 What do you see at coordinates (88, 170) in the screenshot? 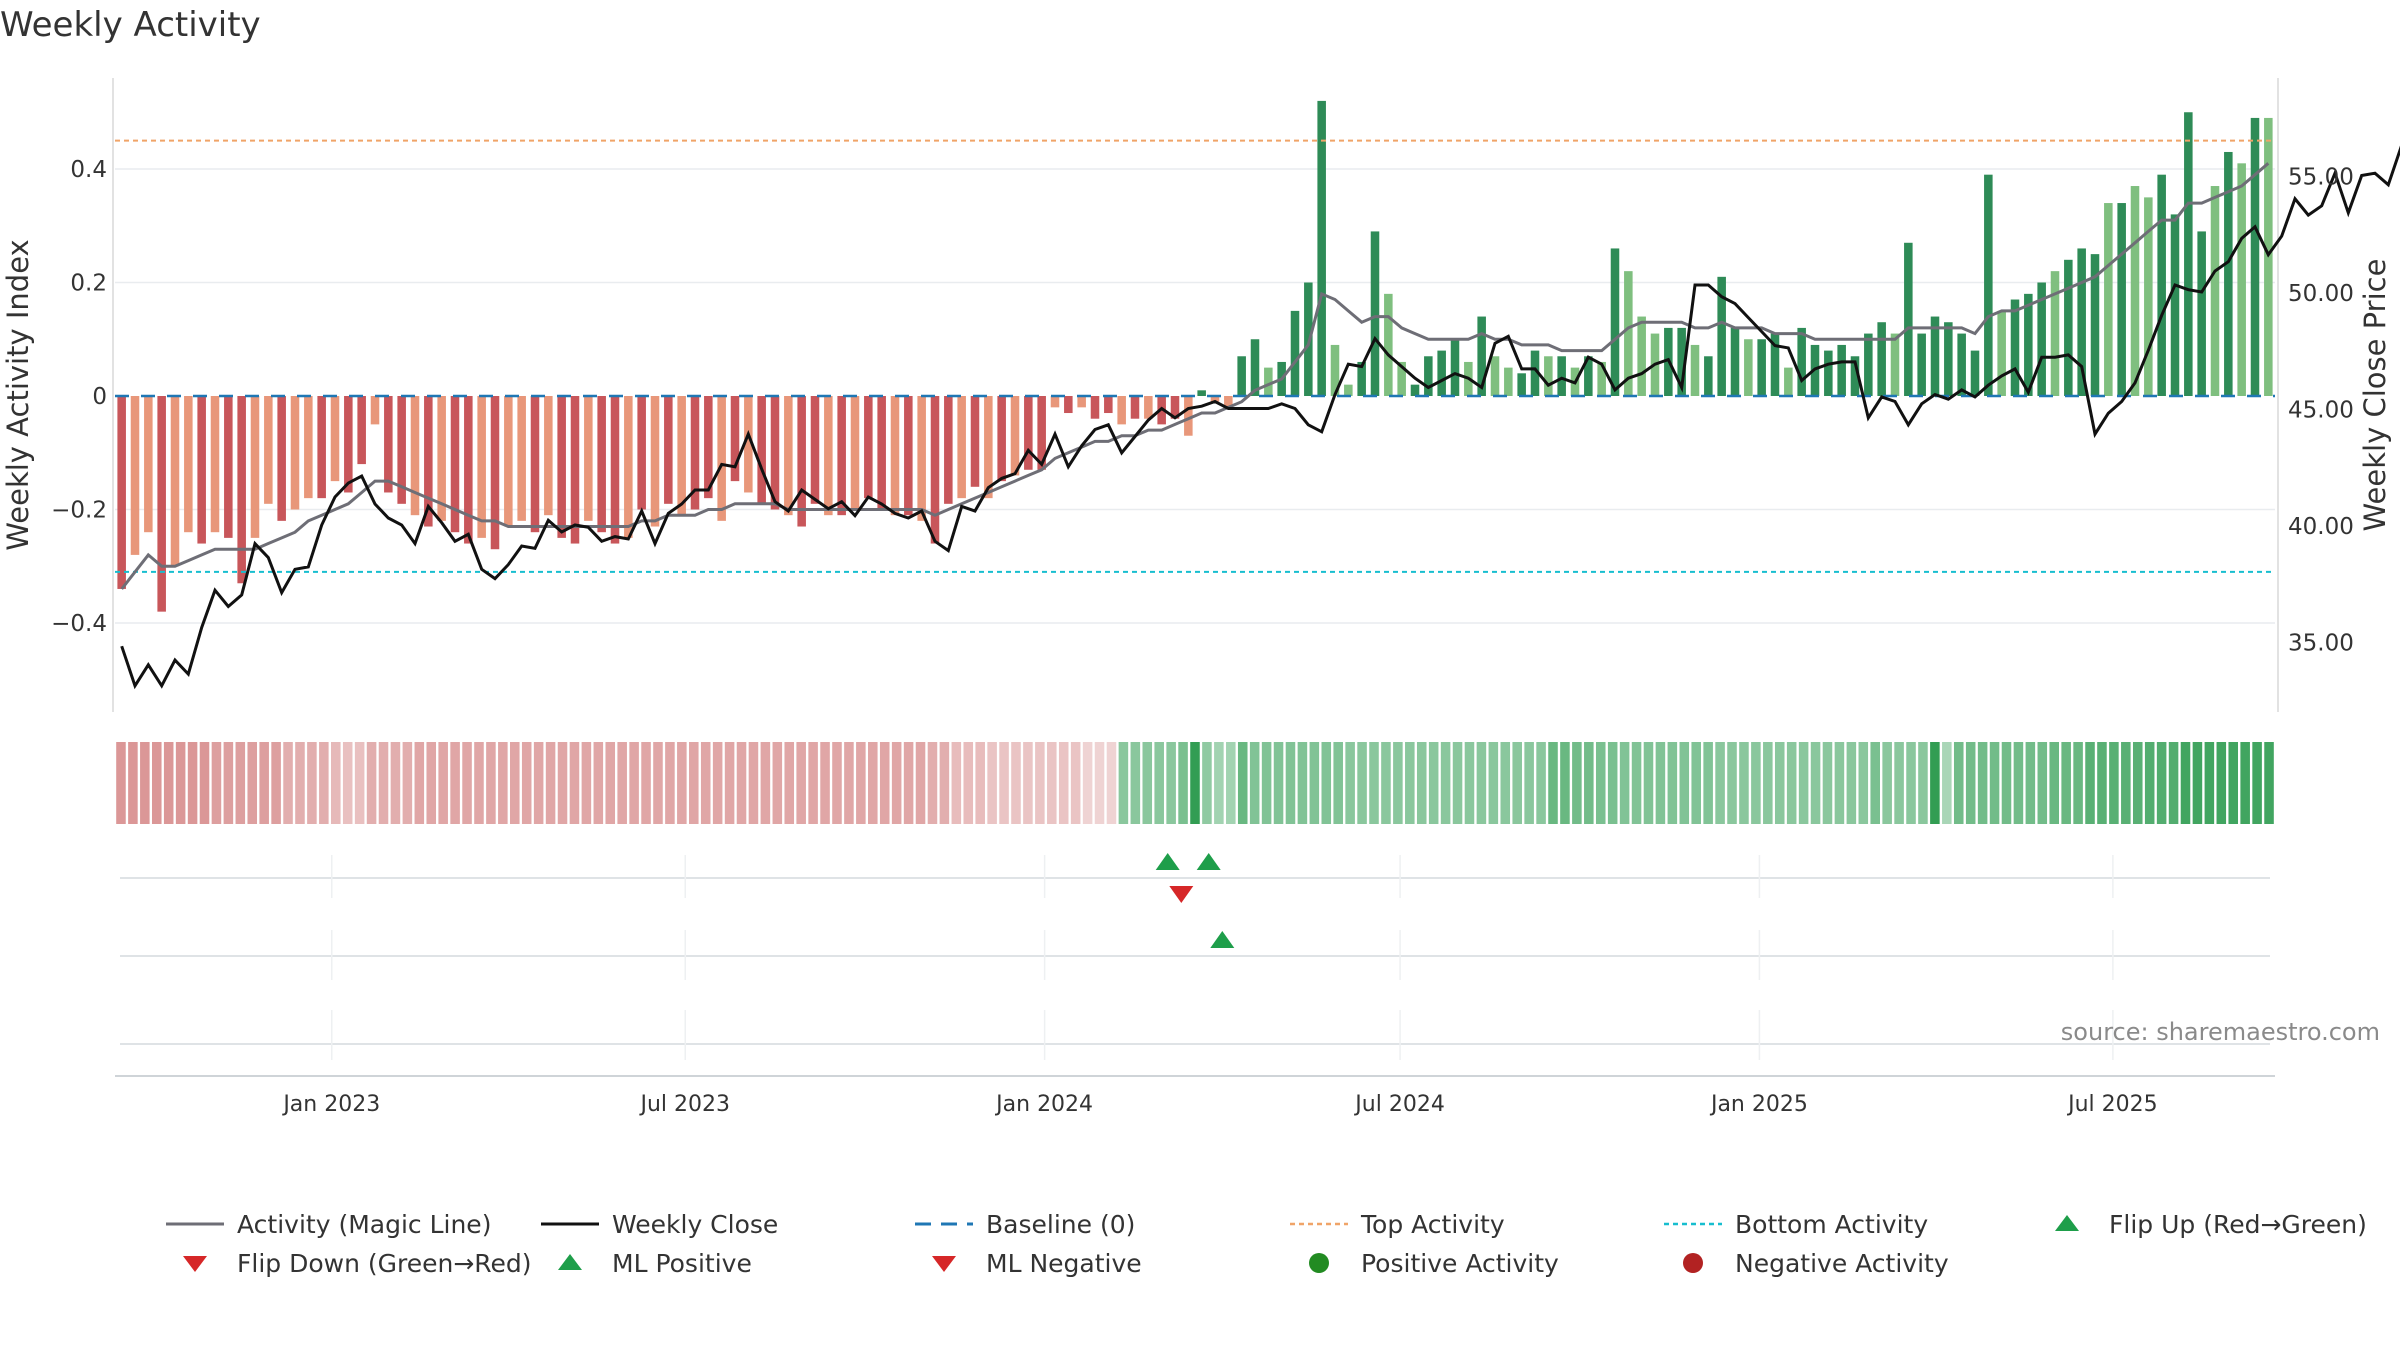
I see `y-tick-label: 0.4` at bounding box center [88, 170].